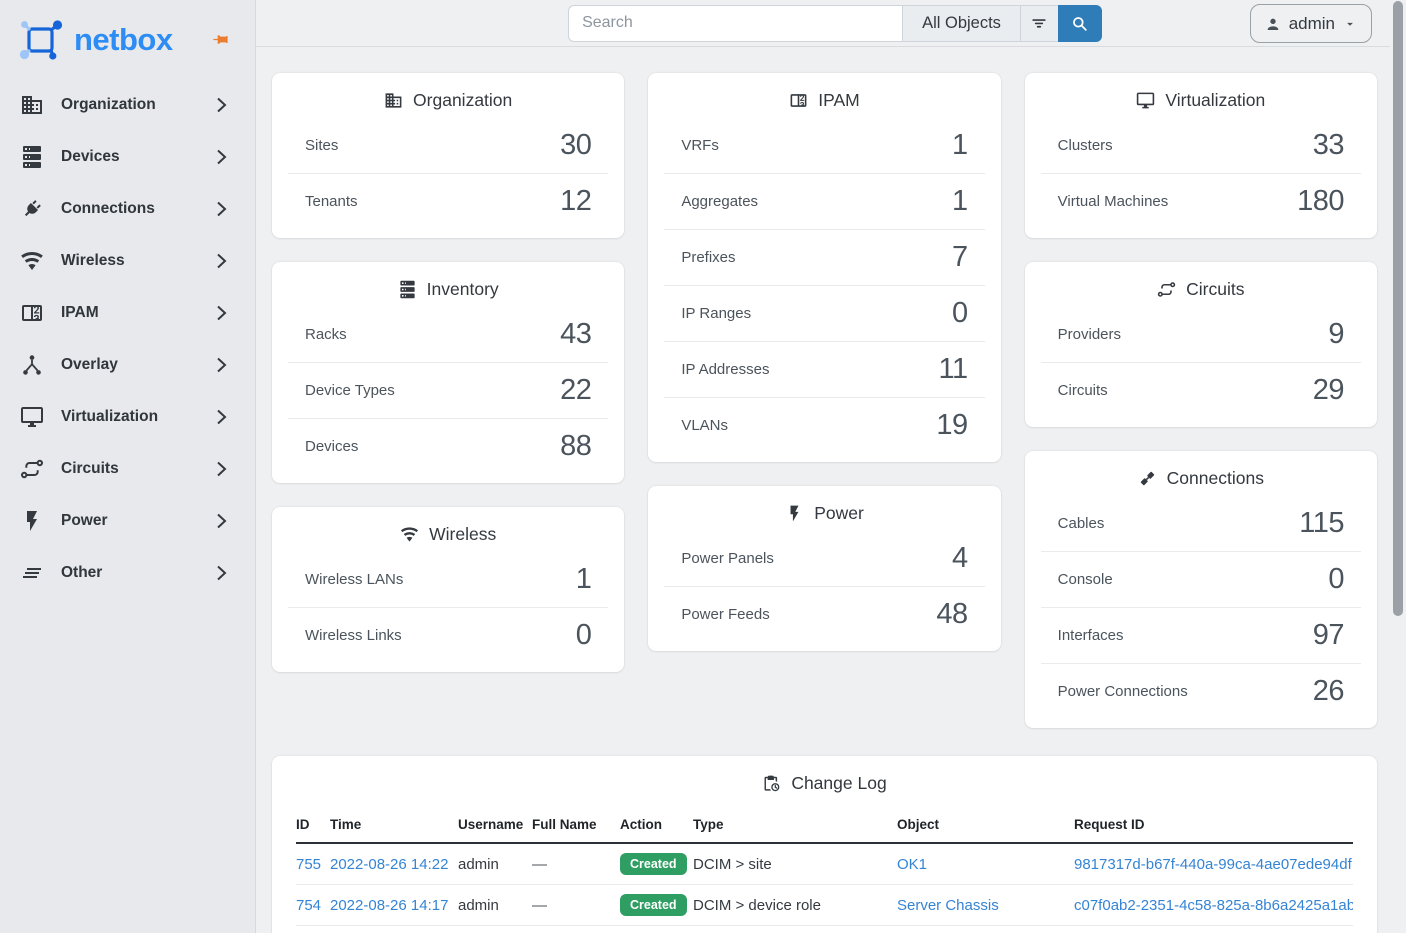 The image size is (1406, 933). What do you see at coordinates (127, 105) in the screenshot?
I see `sidebar-item-organization: Organization` at bounding box center [127, 105].